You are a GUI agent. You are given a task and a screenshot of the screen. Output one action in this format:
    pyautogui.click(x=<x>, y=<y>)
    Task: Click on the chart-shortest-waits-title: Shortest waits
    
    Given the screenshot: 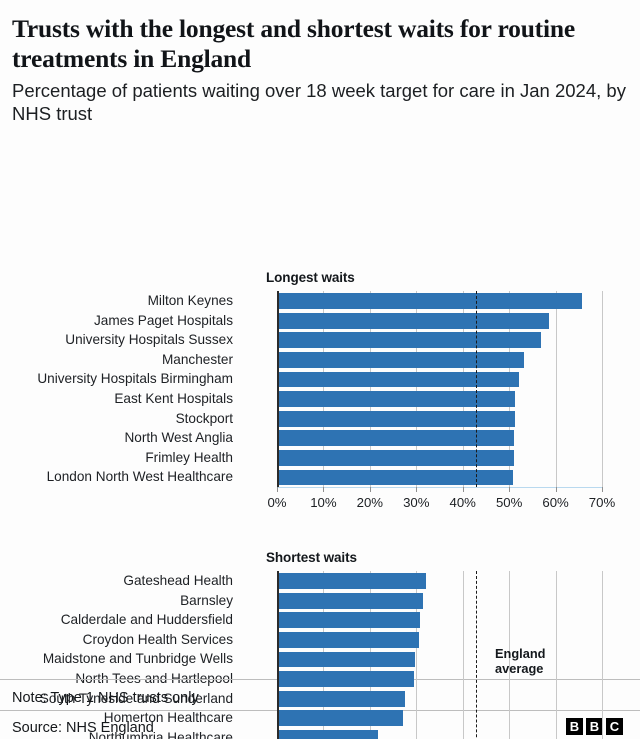 What is the action you would take?
    pyautogui.click(x=311, y=558)
    